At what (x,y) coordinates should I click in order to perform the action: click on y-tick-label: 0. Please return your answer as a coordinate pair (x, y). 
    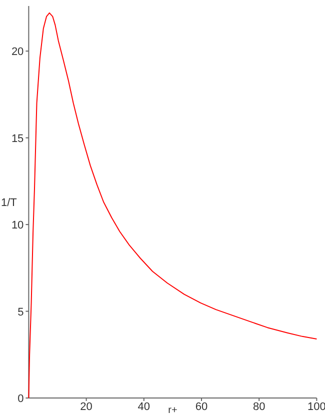
    Looking at the image, I should click on (21, 399).